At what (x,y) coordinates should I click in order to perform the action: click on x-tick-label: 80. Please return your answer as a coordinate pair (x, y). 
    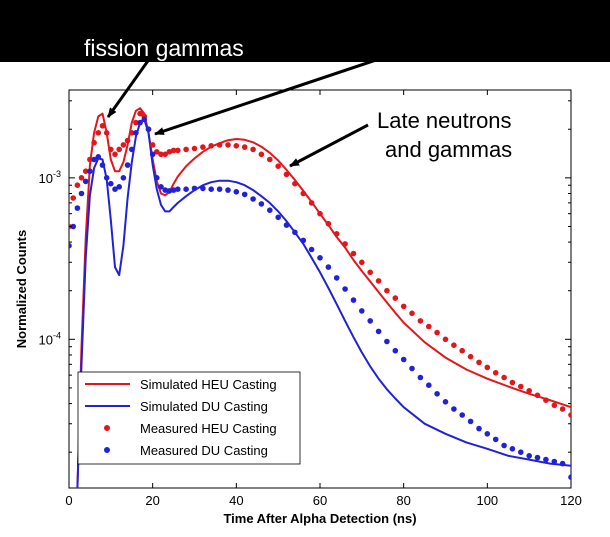
    Looking at the image, I should click on (403, 500).